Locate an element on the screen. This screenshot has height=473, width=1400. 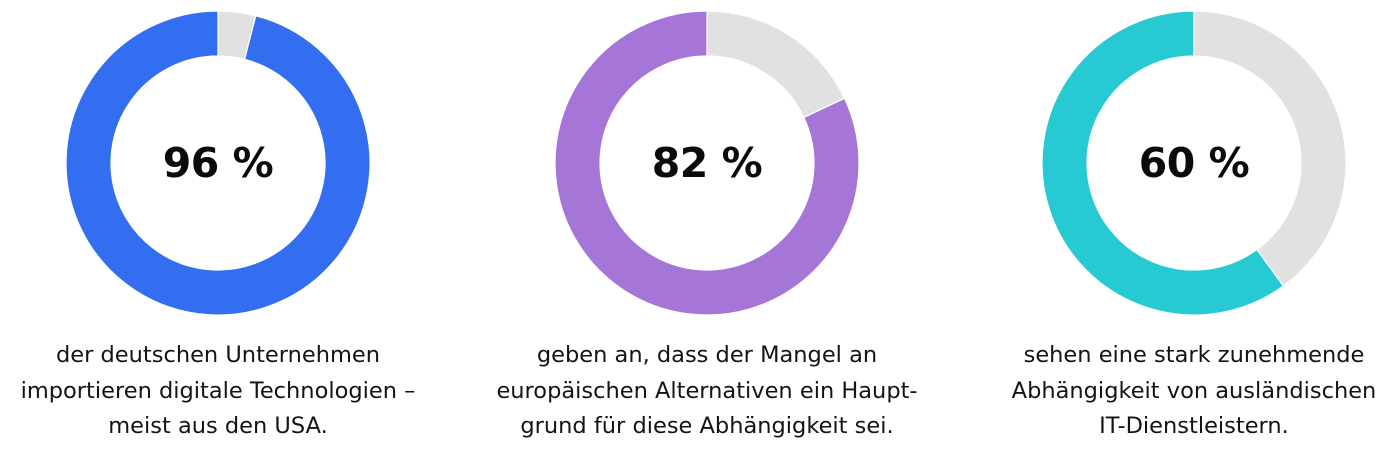
caption-line: meist aus den USA. is located at coordinates (218, 426).